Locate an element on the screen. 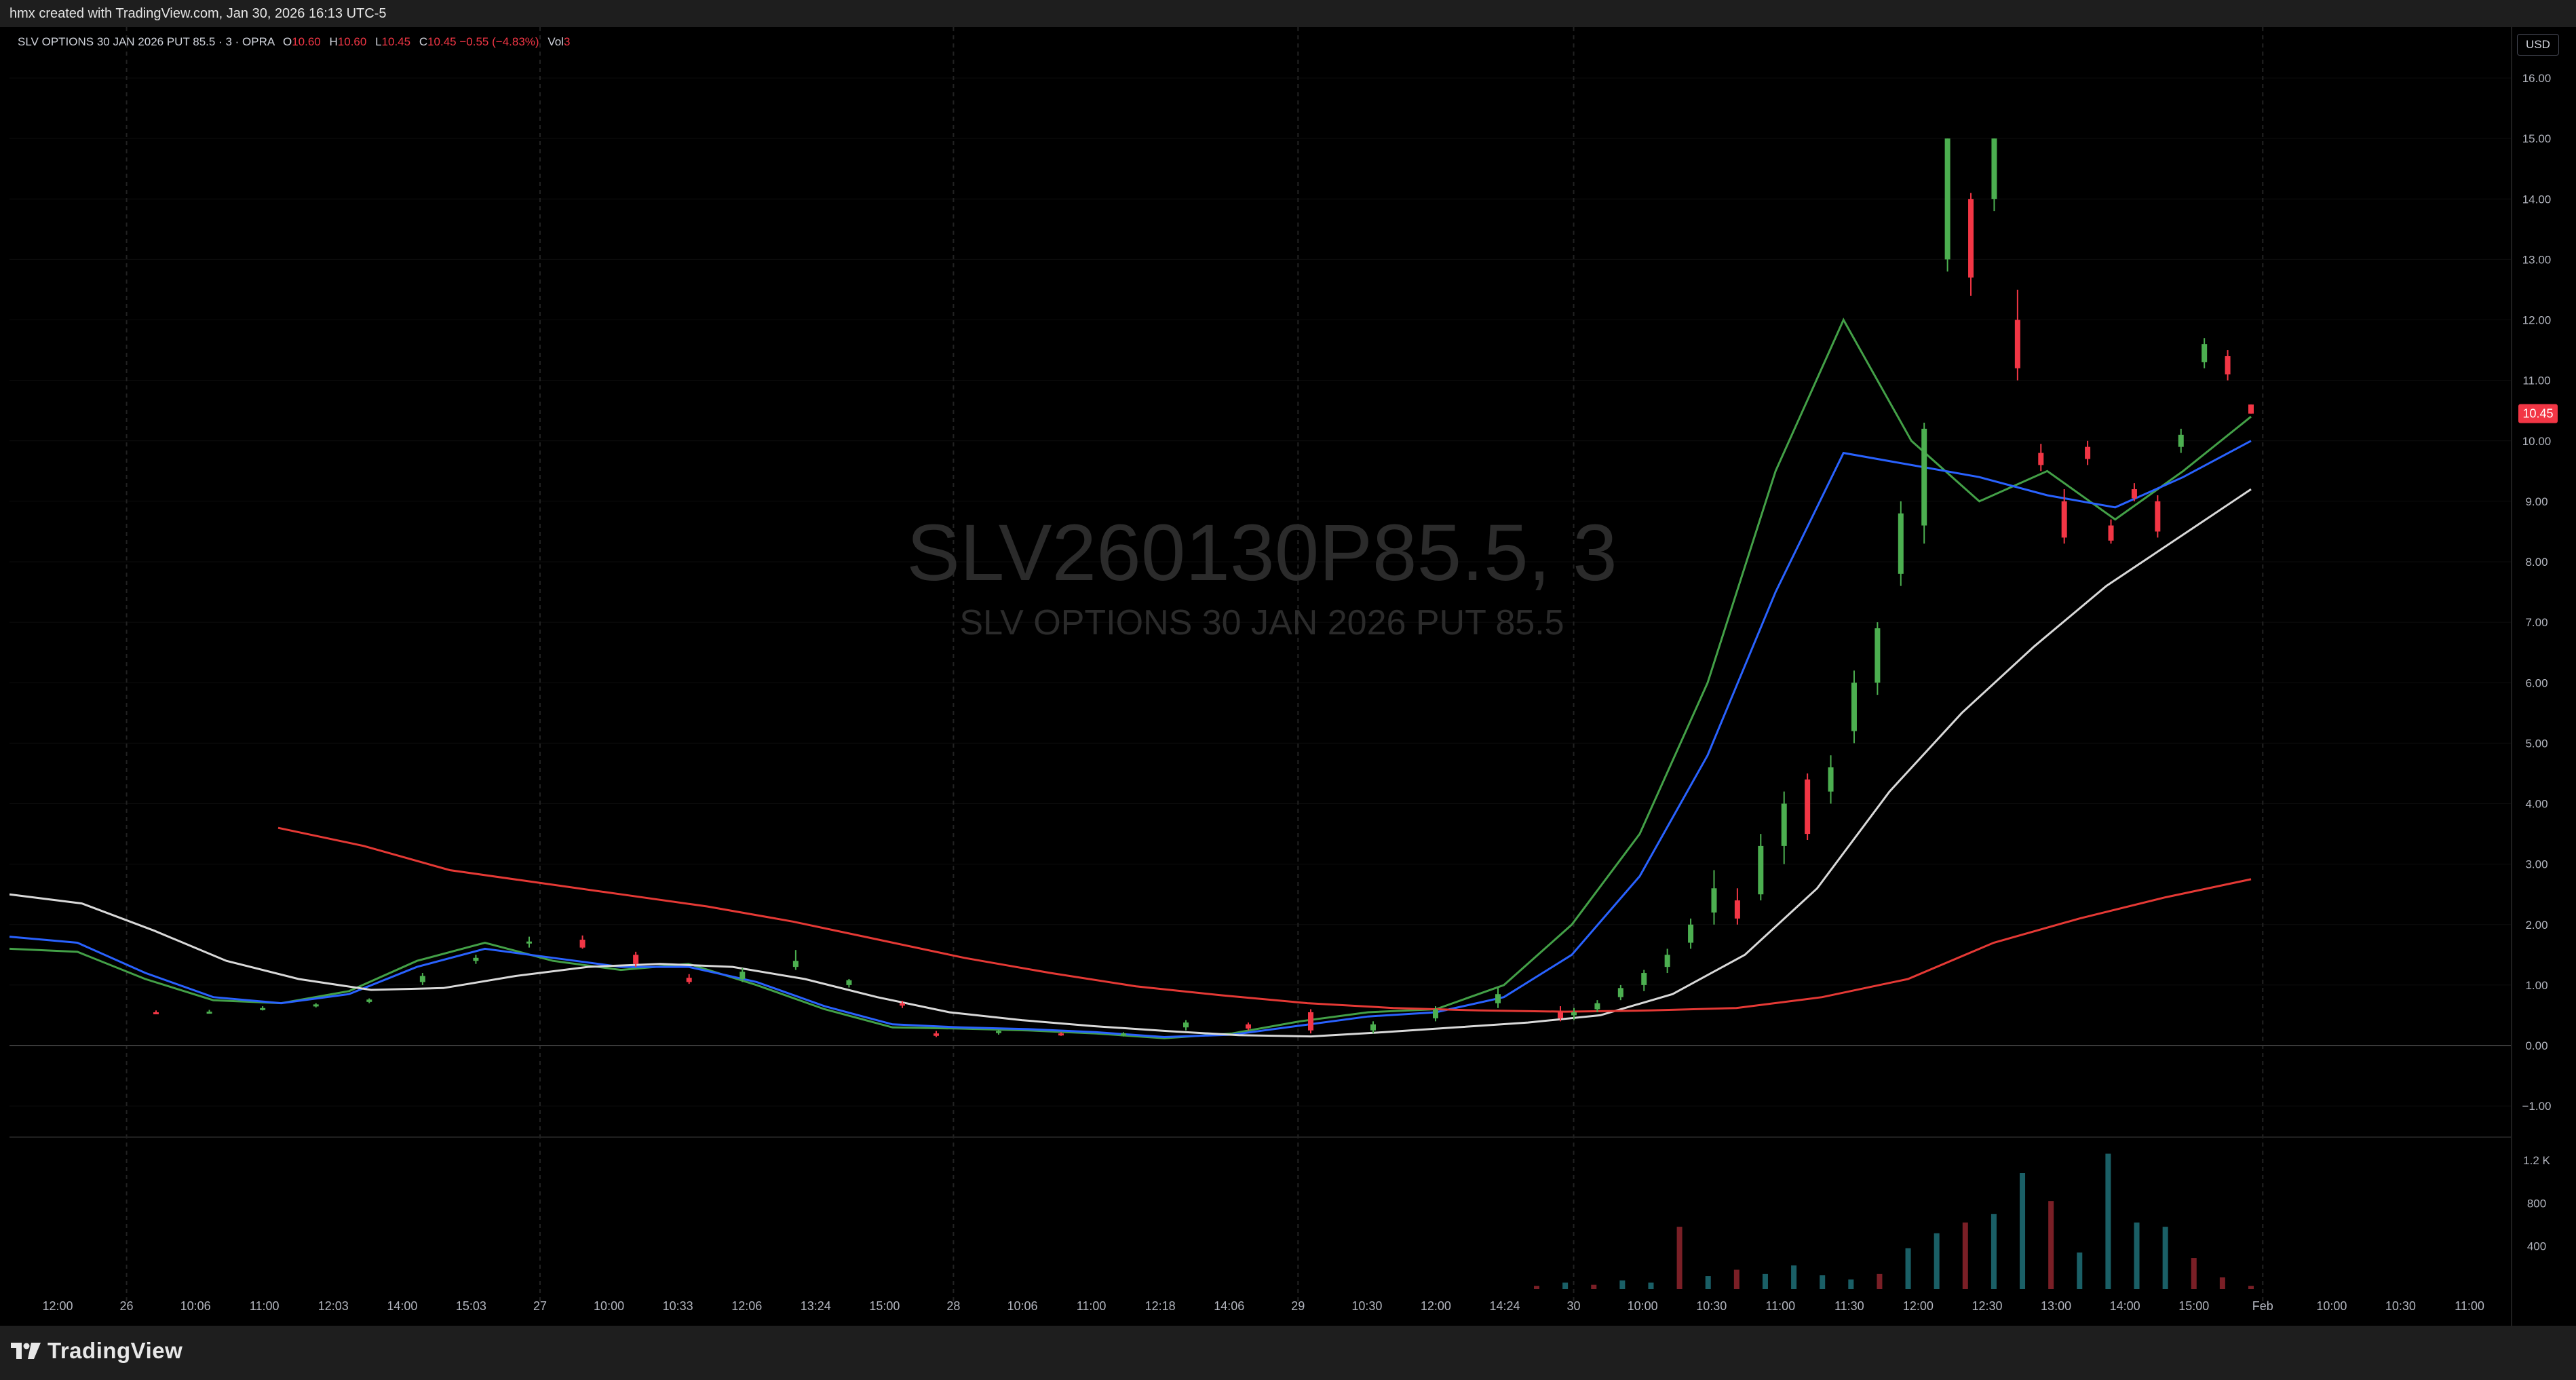 The width and height of the screenshot is (2576, 1380). time-tick-label: 29 is located at coordinates (1298, 1306).